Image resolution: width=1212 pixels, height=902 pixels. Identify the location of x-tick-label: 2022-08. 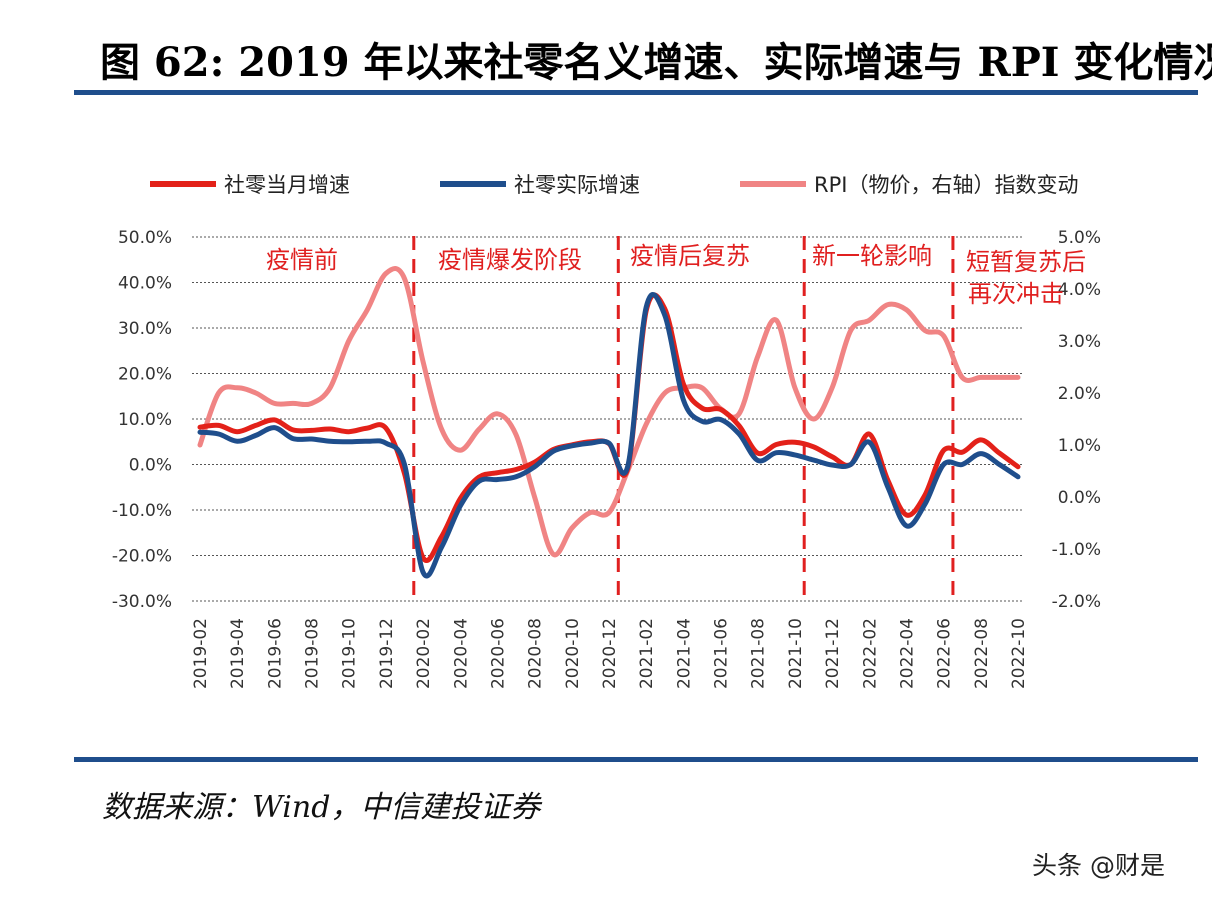
(982, 653).